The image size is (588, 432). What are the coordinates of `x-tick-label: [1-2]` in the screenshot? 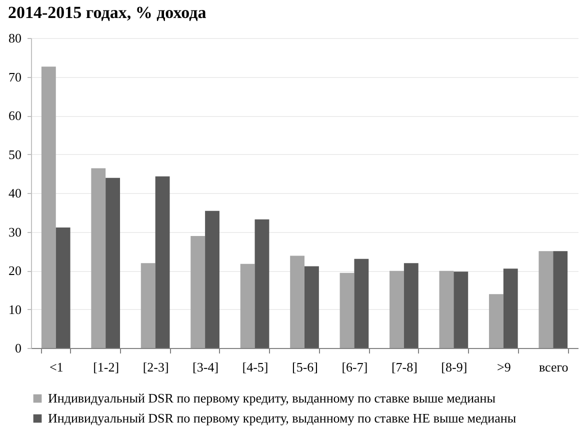 It's located at (106, 367).